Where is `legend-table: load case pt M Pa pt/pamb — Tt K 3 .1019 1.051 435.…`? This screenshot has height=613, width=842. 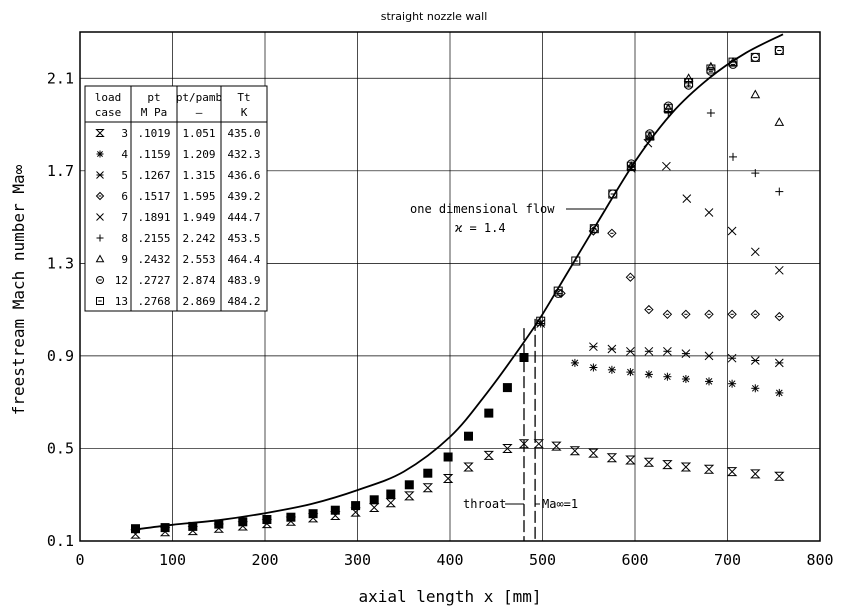 legend-table: load case pt M Pa pt/pamb — Tt K 3 .1019 1.051 435.… is located at coordinates (176, 198).